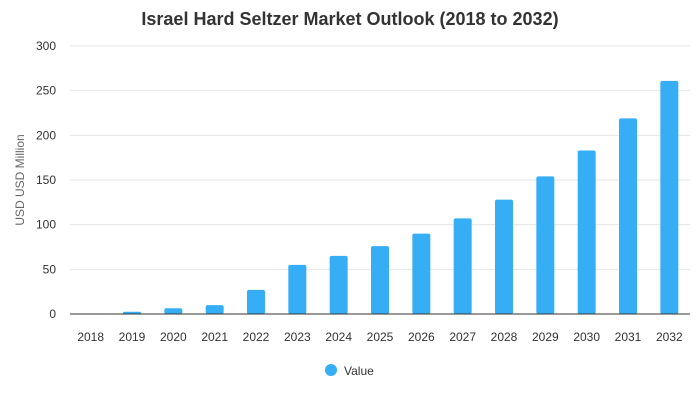  I want to click on bar-2022, so click(256, 301).